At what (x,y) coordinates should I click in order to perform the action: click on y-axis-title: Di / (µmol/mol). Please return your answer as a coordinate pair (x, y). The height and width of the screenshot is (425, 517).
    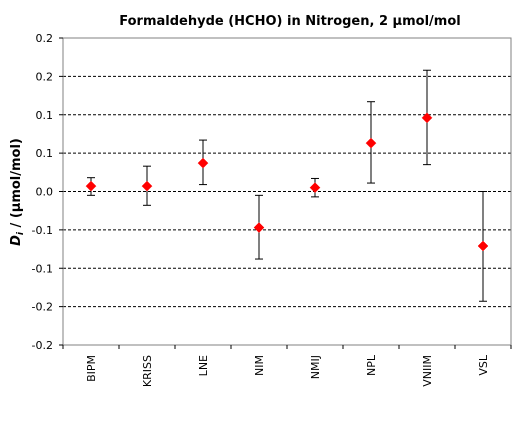
    Looking at the image, I should click on (17, 192).